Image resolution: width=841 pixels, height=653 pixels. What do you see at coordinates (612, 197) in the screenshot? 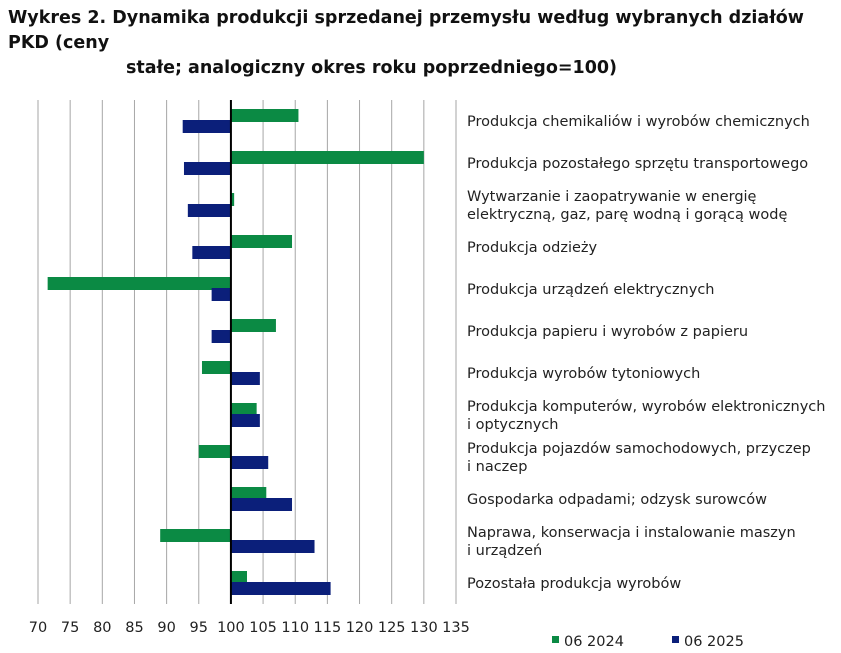
I see `category-label: Wytwarzanie i zaopatrywanie w energię` at bounding box center [612, 197].